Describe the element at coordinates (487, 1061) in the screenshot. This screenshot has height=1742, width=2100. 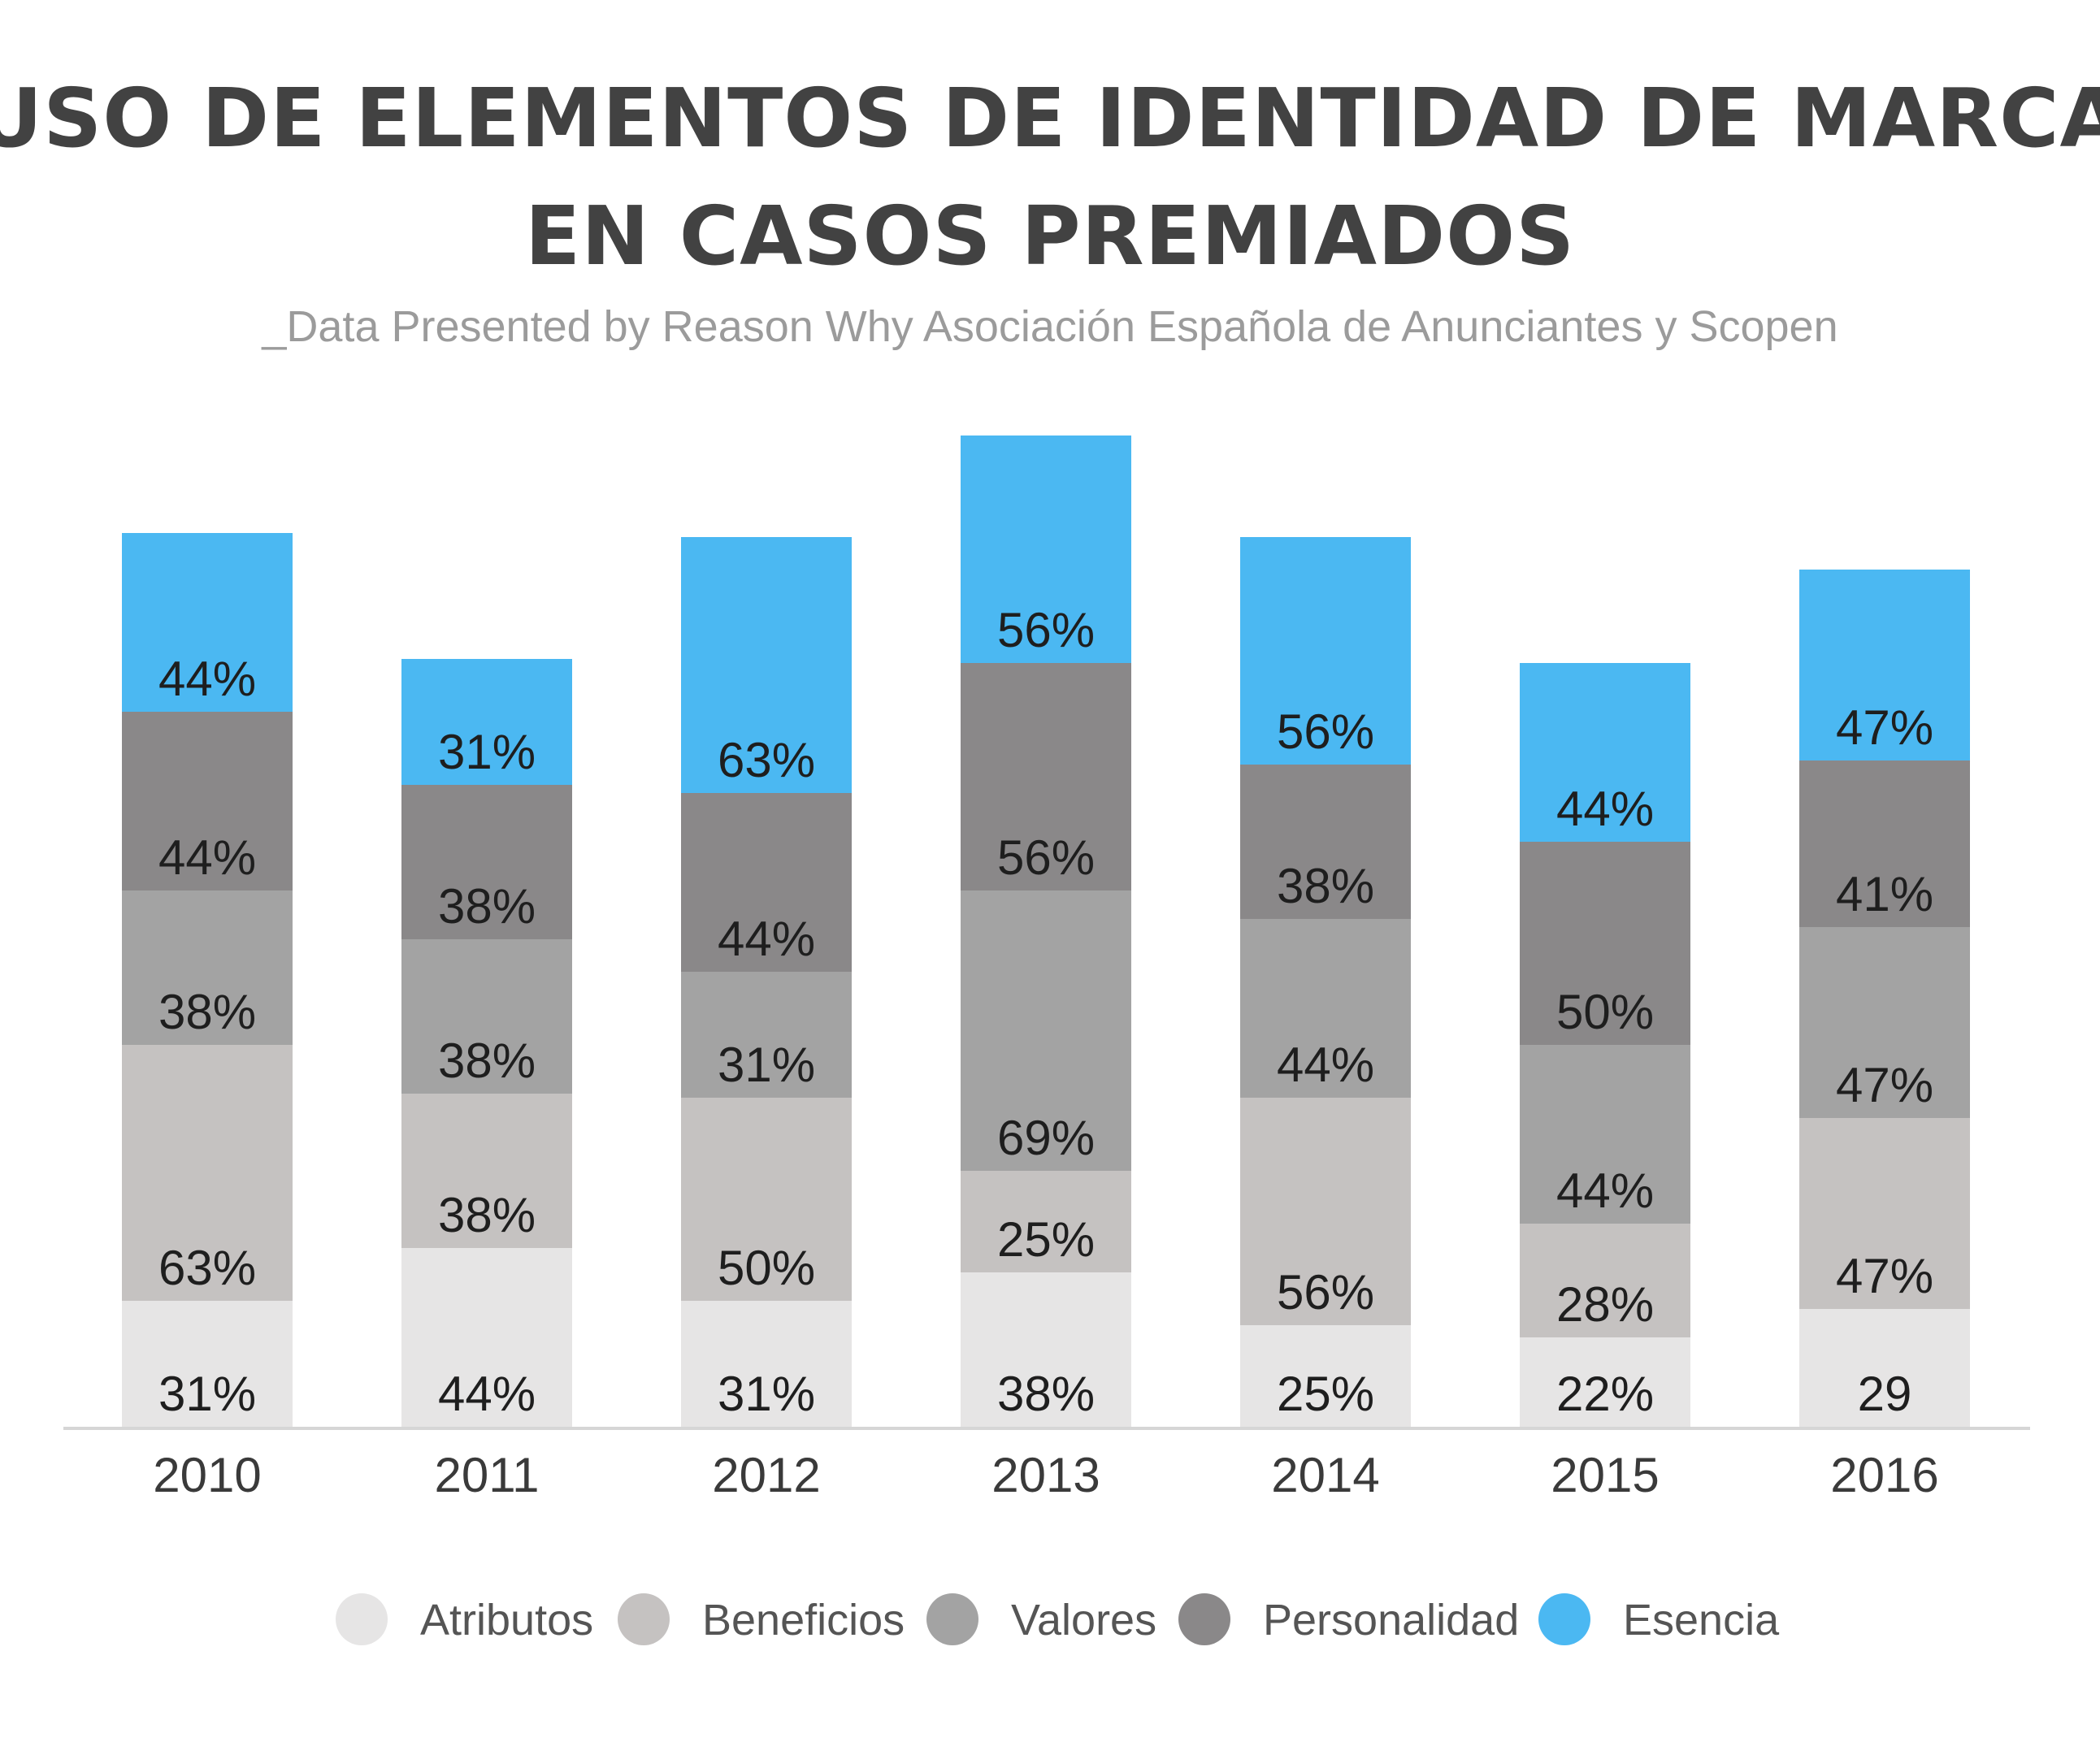
I see `data-label-valores-2011: 38%` at that location.